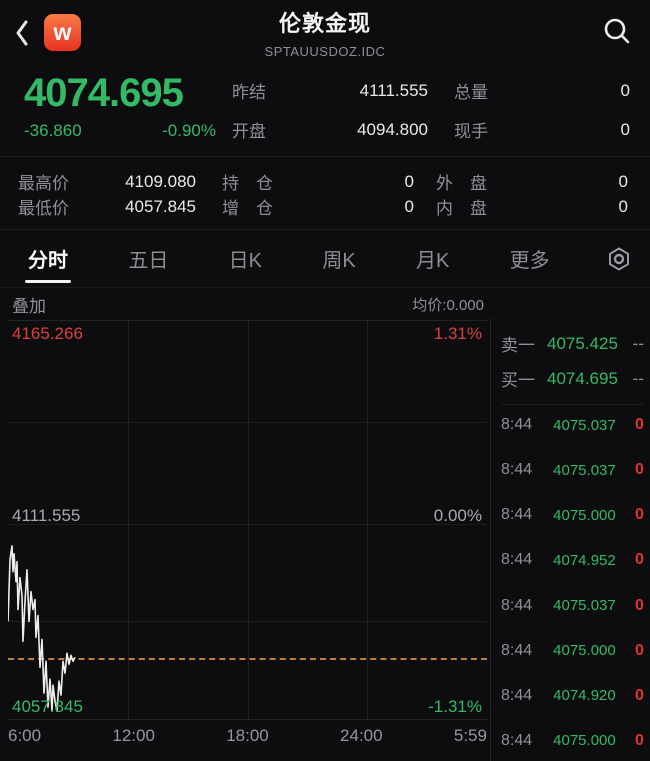 The height and width of the screenshot is (761, 650). What do you see at coordinates (53, 130) in the screenshot?
I see `price-change: -36.860` at bounding box center [53, 130].